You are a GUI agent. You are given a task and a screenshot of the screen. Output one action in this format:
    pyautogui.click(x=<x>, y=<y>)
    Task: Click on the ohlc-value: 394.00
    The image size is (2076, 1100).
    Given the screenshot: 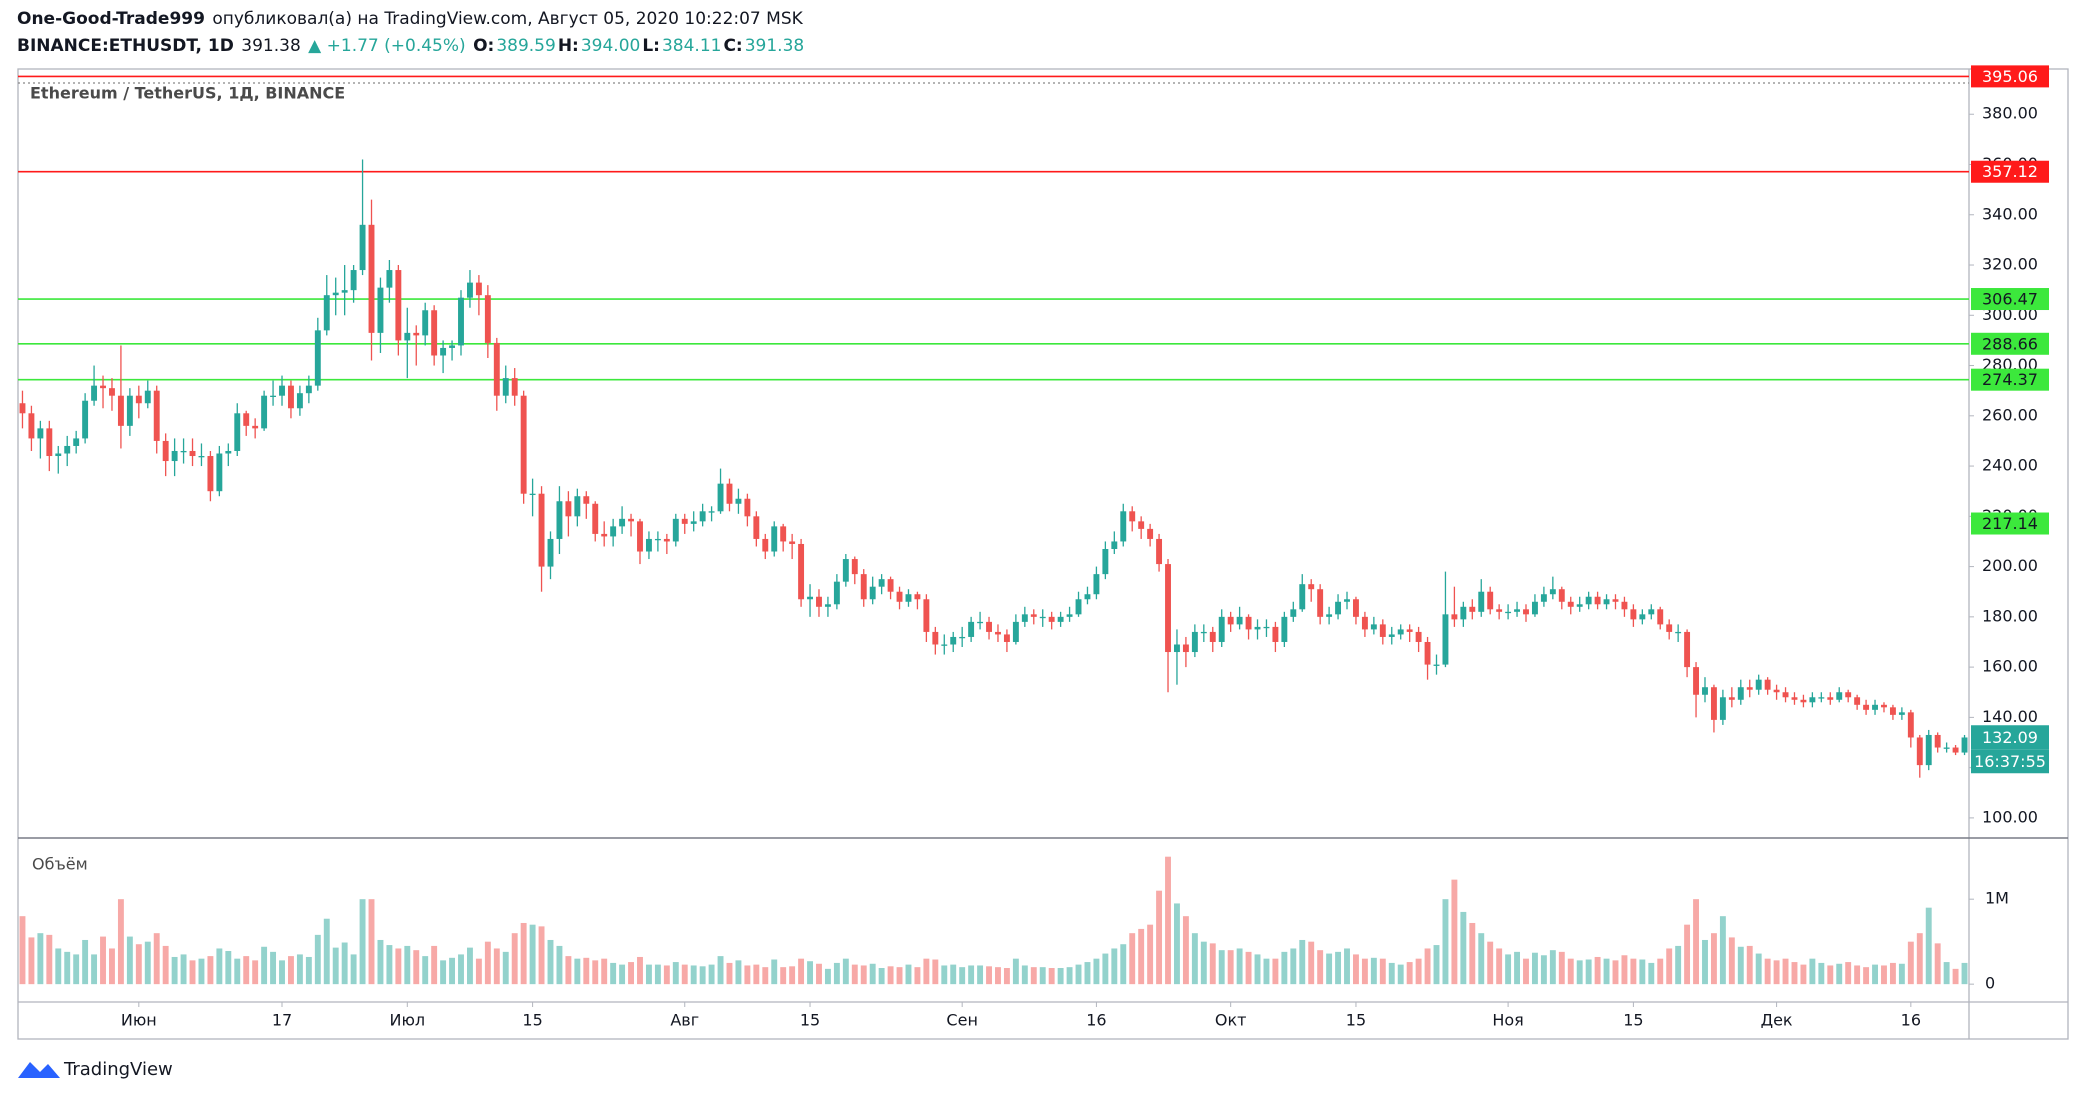 What is the action you would take?
    pyautogui.click(x=610, y=46)
    